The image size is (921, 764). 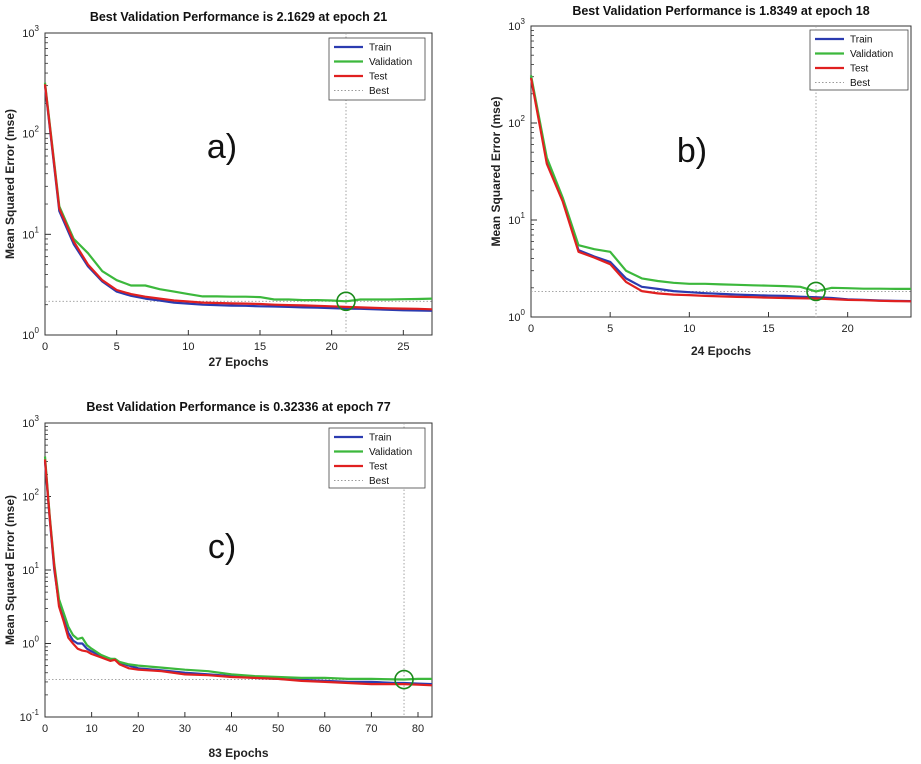 What do you see at coordinates (231, 729) in the screenshot?
I see `x-tick-label: 40` at bounding box center [231, 729].